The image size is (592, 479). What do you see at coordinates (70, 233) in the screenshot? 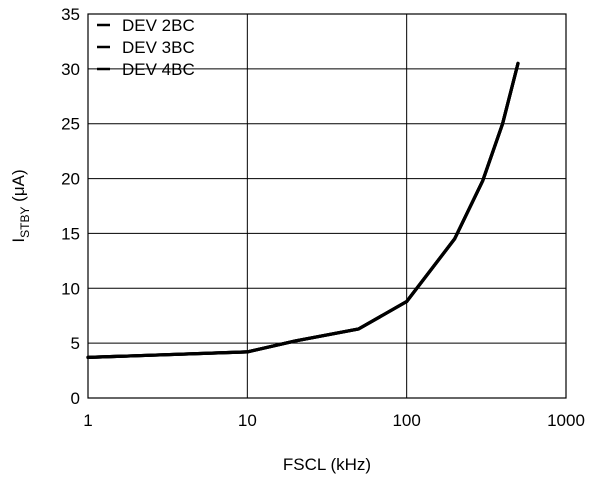
I see `y-tick-label: 15` at bounding box center [70, 233].